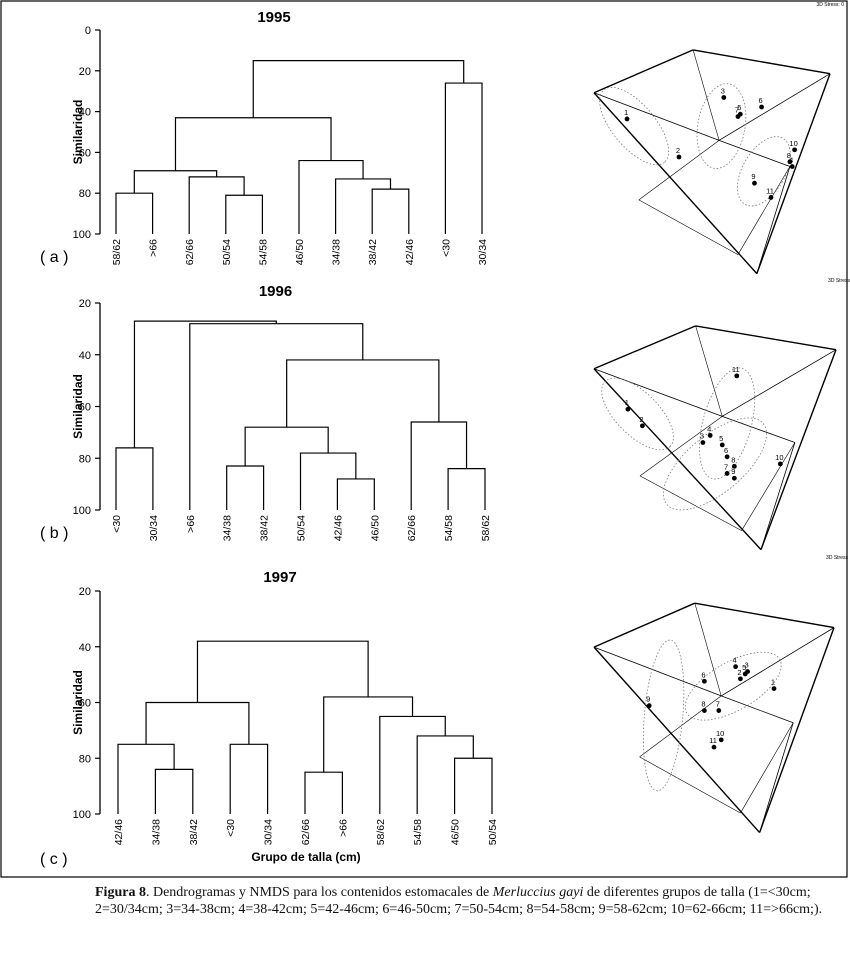 Image resolution: width=850 pixels, height=955 pixels. Describe the element at coordinates (54, 859) in the screenshot. I see `panel-label: ( c )` at that location.